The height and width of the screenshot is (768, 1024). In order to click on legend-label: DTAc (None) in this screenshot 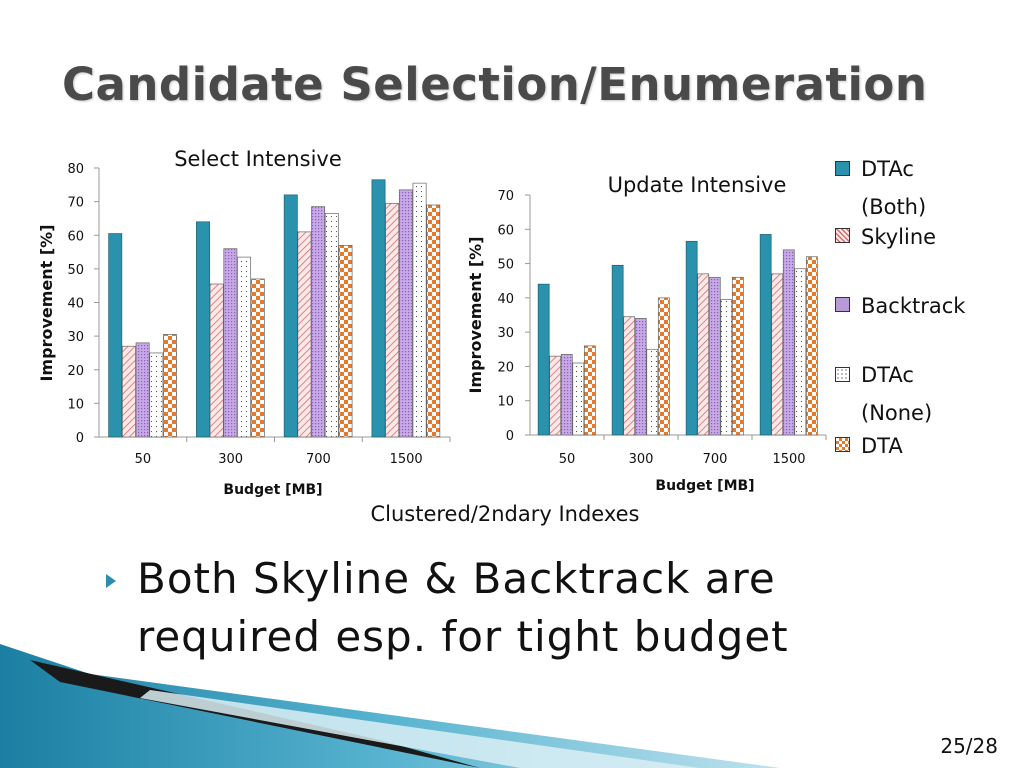, I will do `click(897, 394)`.